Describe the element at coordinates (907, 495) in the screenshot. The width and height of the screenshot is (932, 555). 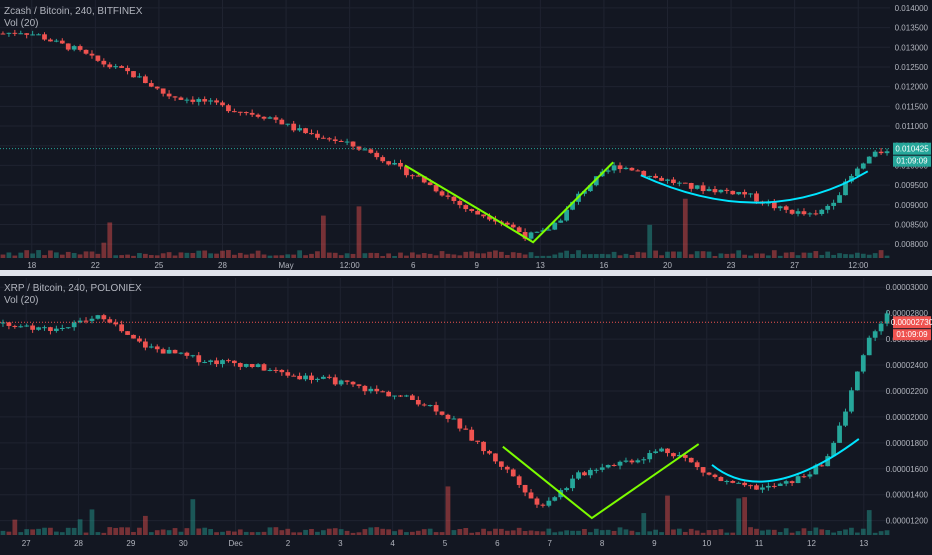
I see `y-tick-label: 0.00001400` at that location.